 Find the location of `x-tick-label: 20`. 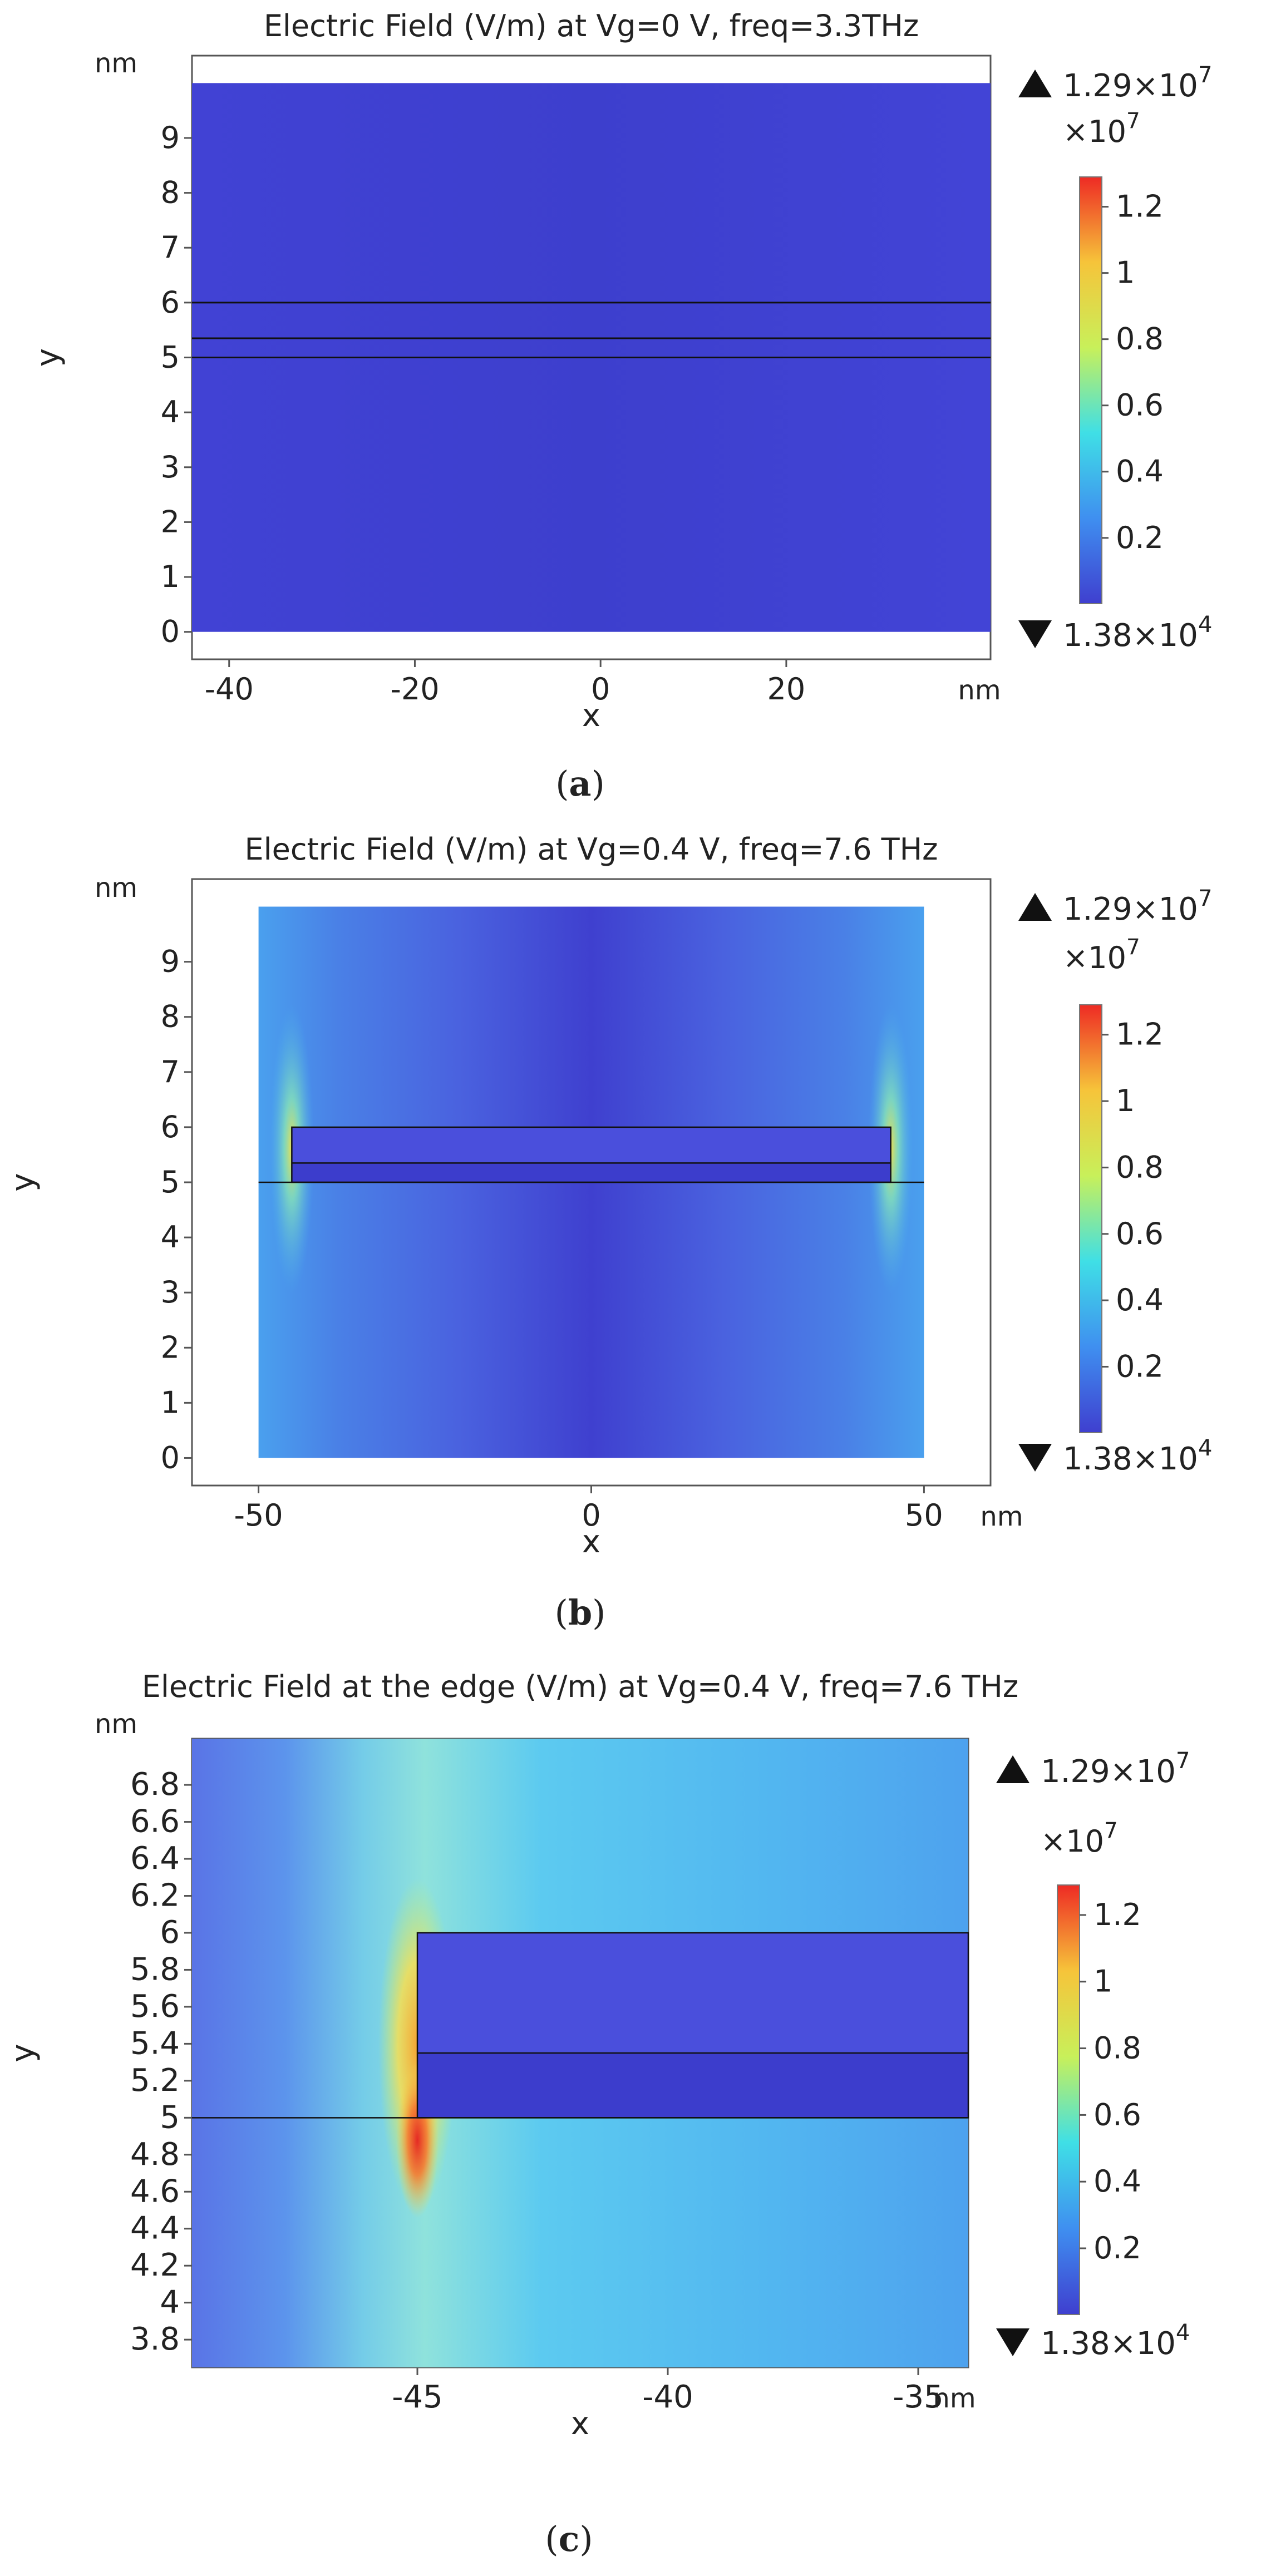

x-tick-label: 20 is located at coordinates (786, 689).